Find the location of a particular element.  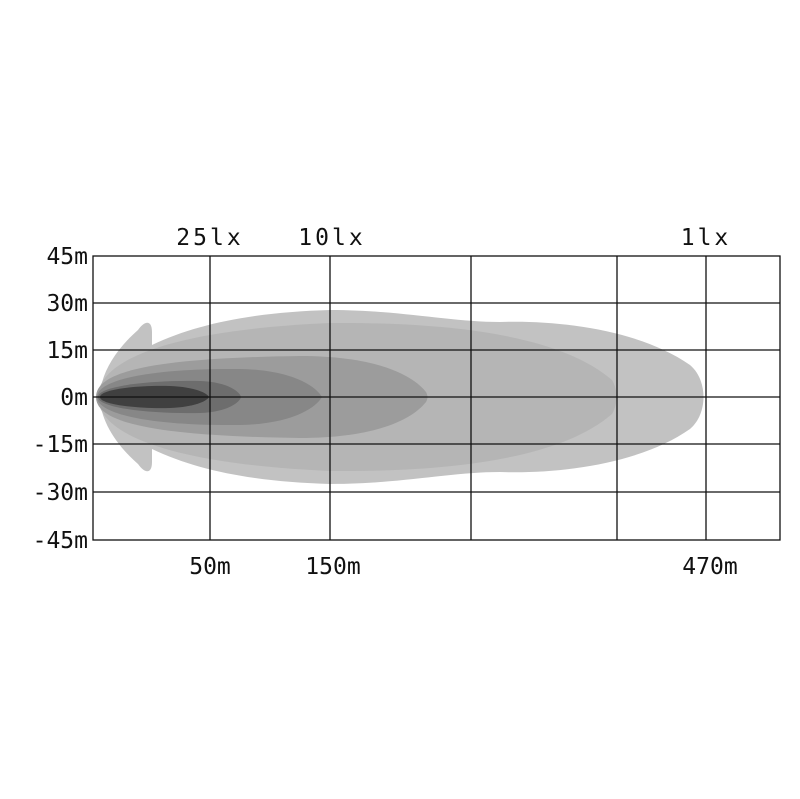

lux-label: 25lx is located at coordinates (209, 238).